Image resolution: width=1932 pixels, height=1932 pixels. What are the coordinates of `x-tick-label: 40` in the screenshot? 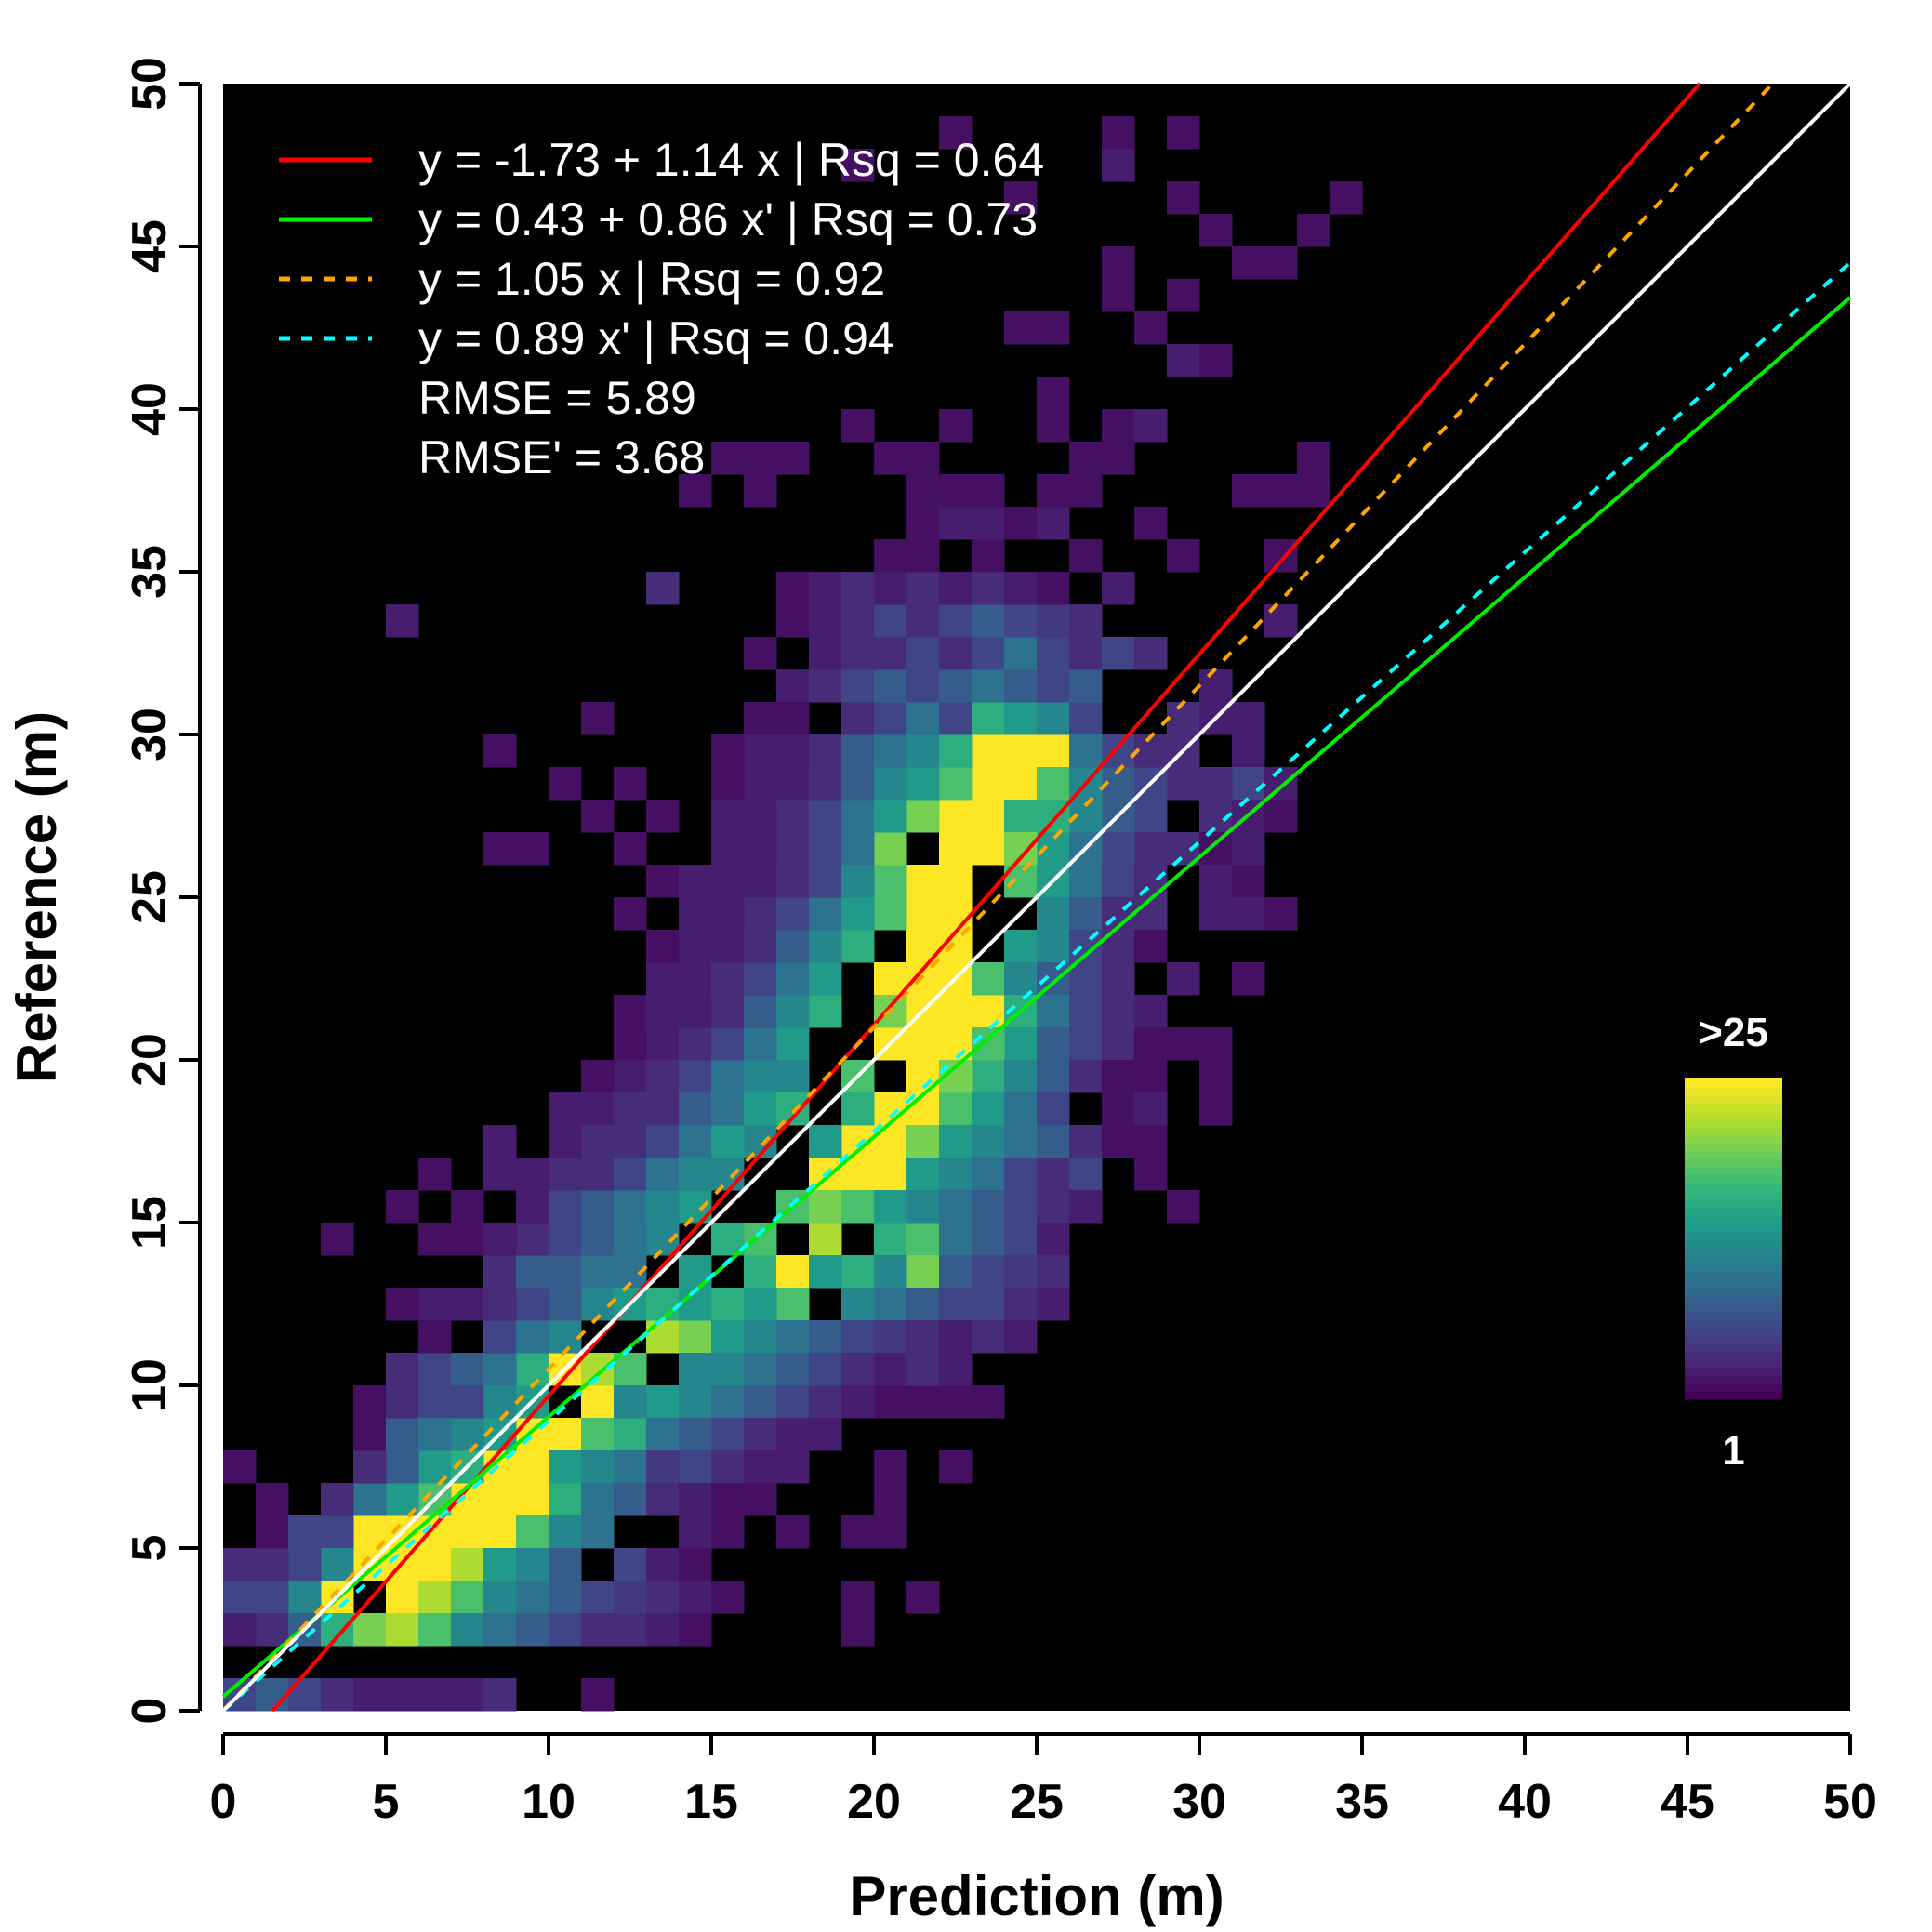 It's located at (1525, 1802).